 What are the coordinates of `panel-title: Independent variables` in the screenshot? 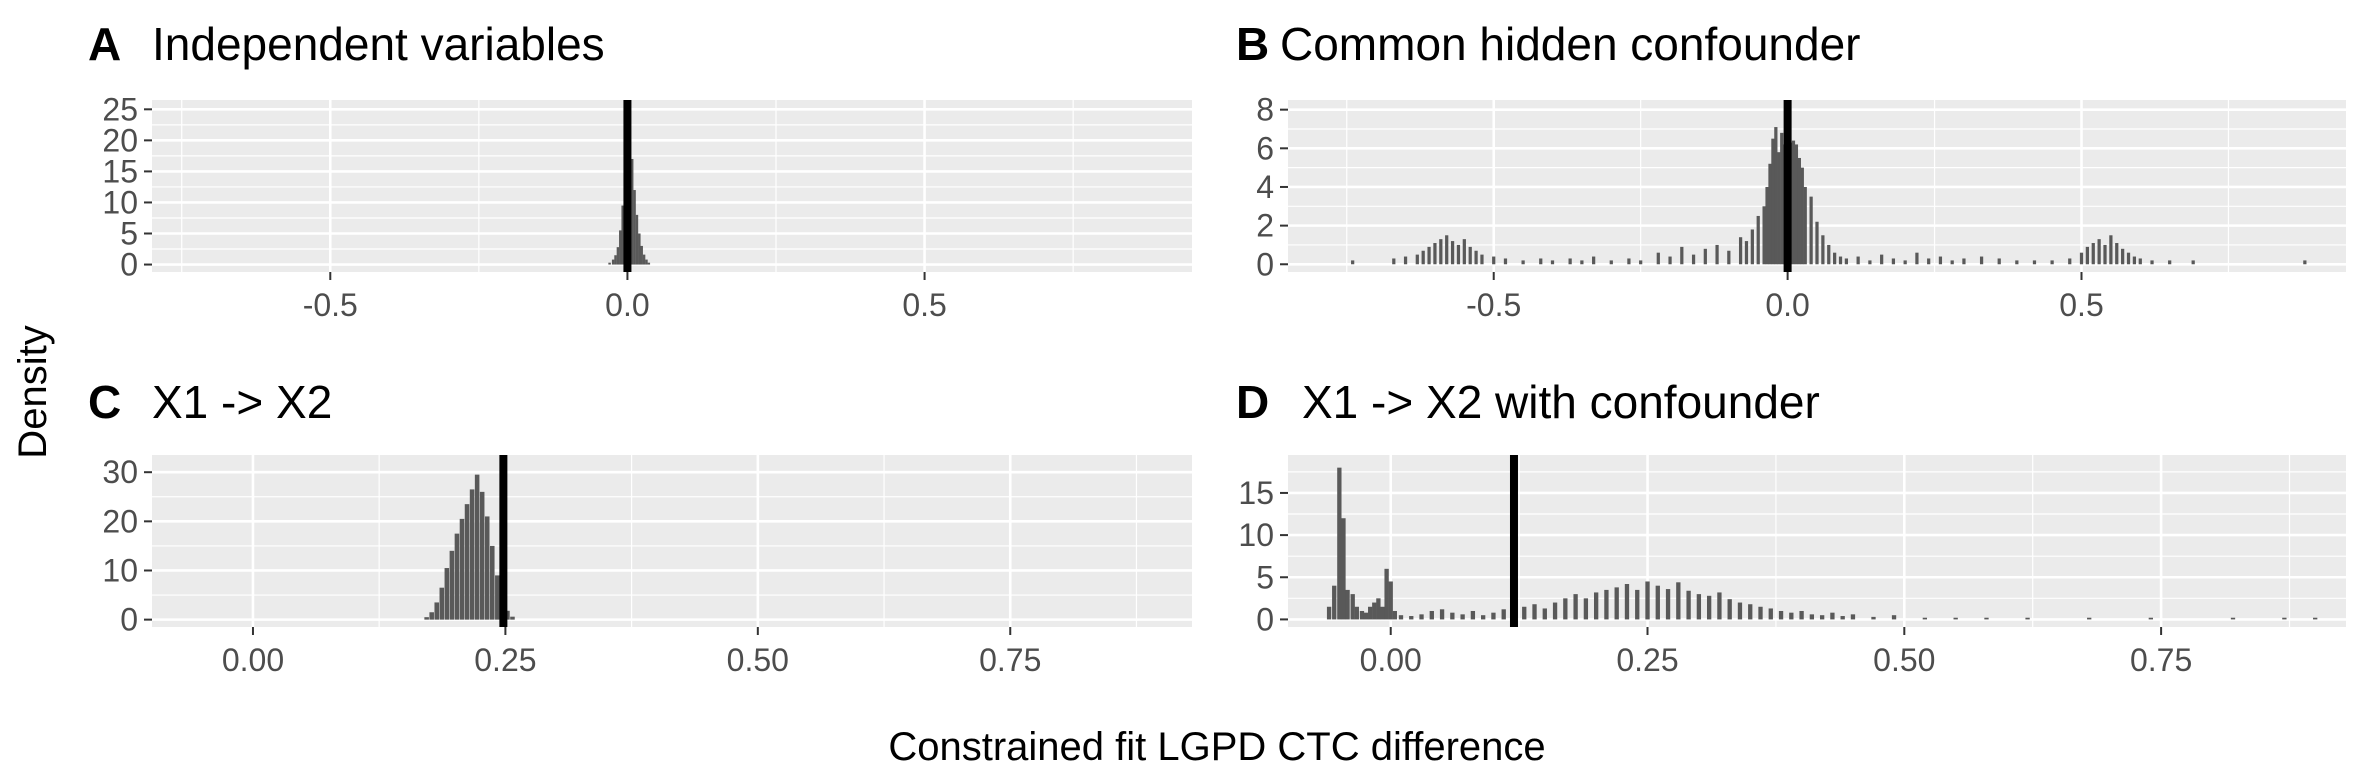 It's located at (378, 44).